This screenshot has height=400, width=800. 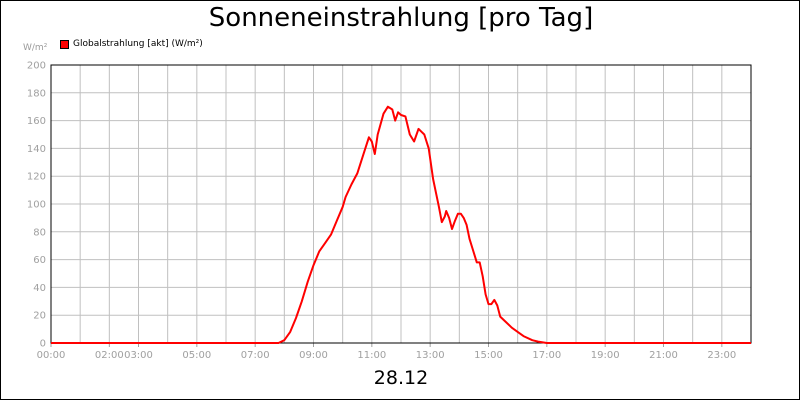 I want to click on legend-label: Globalstrahlung [akt] (W/m²), so click(x=138, y=44).